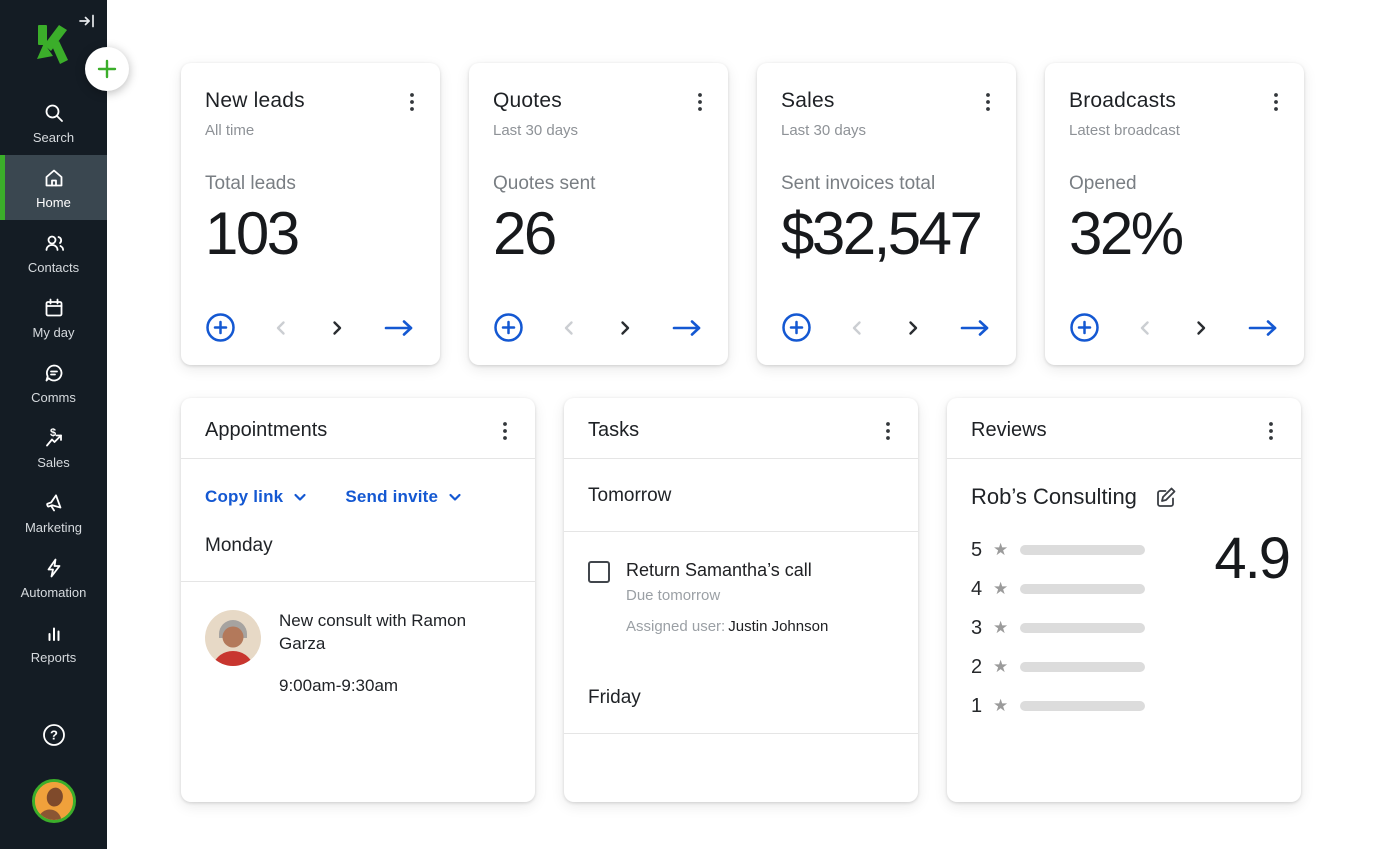 This screenshot has height=849, width=1373. What do you see at coordinates (53, 397) in the screenshot?
I see `sidebar-item-label: Comms` at bounding box center [53, 397].